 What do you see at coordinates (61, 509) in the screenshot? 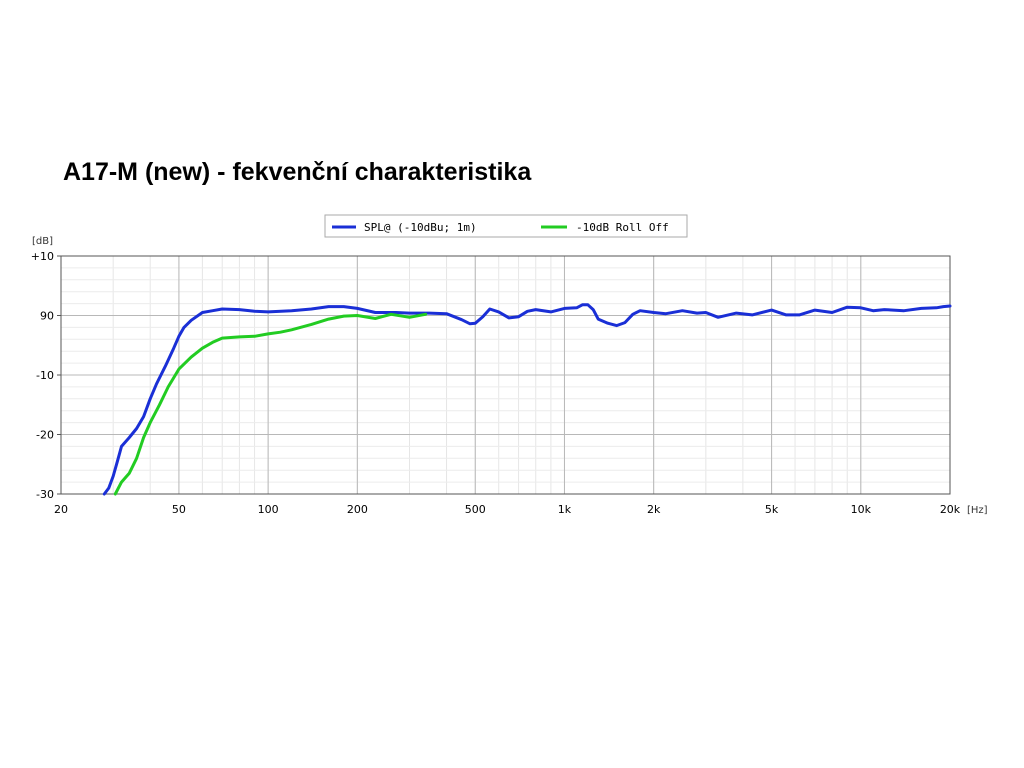
I see `x-tick-label: 20` at bounding box center [61, 509].